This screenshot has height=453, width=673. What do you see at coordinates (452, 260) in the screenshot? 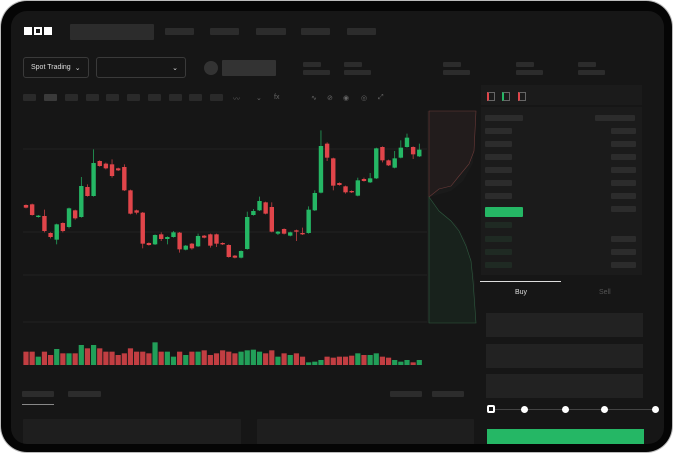
I see `depth-bids` at bounding box center [452, 260].